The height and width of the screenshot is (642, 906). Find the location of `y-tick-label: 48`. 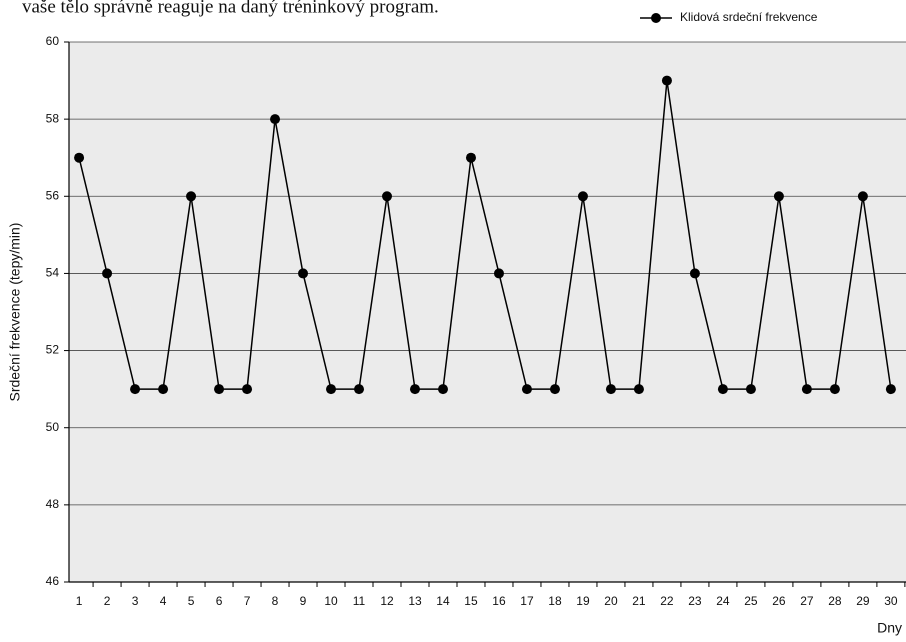

y-tick-label: 48 is located at coordinates (53, 504).